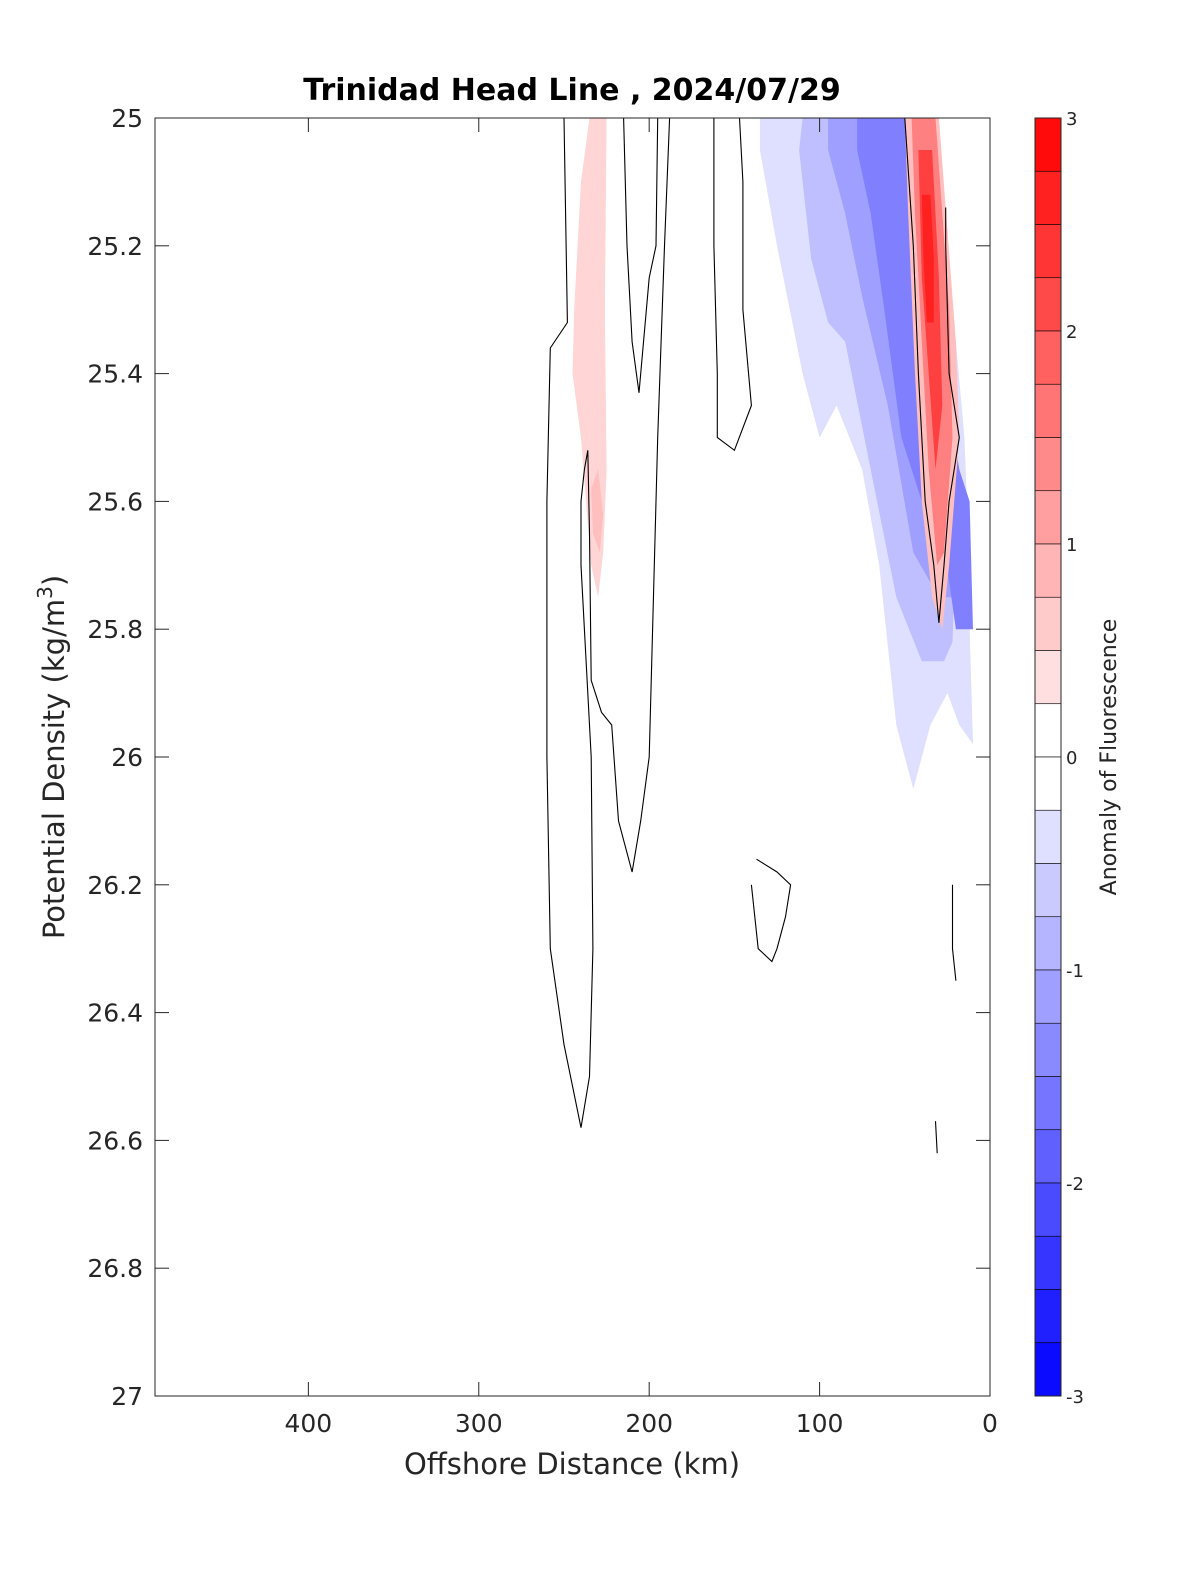 Image resolution: width=1200 pixels, height=1575 pixels. I want to click on x-tick-label: 100, so click(820, 1423).